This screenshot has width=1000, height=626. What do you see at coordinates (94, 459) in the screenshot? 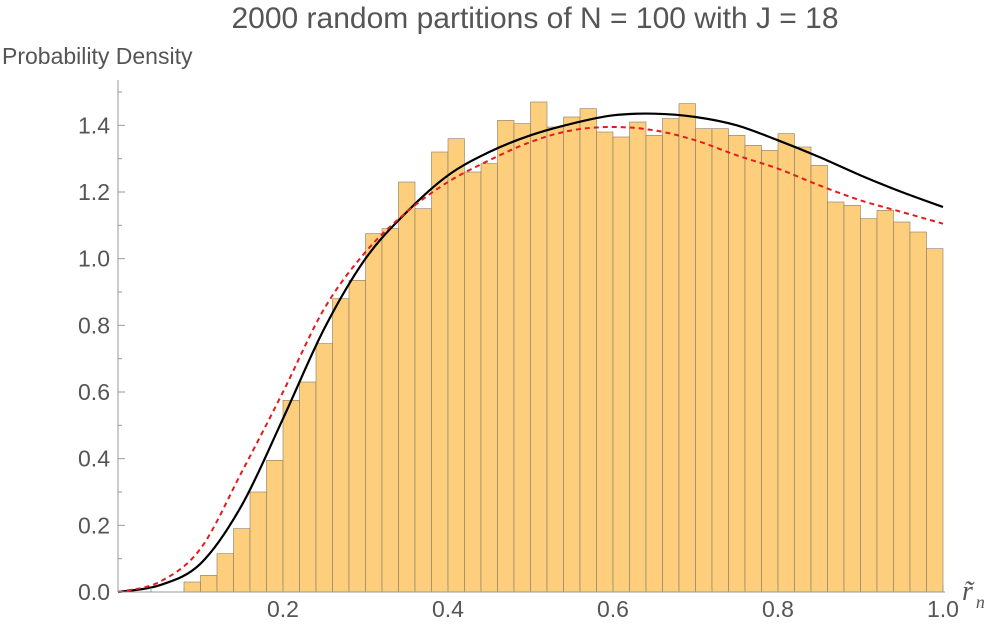
I see `y-tick-label: 0.4` at bounding box center [94, 459].